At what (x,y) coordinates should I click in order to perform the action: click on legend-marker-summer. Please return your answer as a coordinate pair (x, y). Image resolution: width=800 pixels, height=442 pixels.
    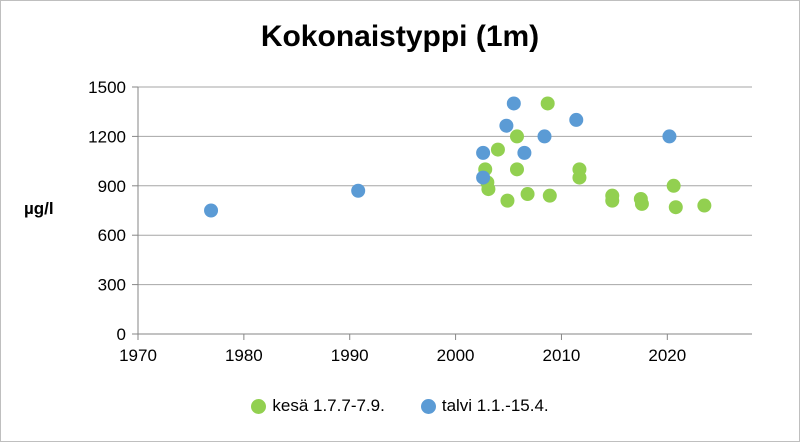
    Looking at the image, I should click on (259, 406).